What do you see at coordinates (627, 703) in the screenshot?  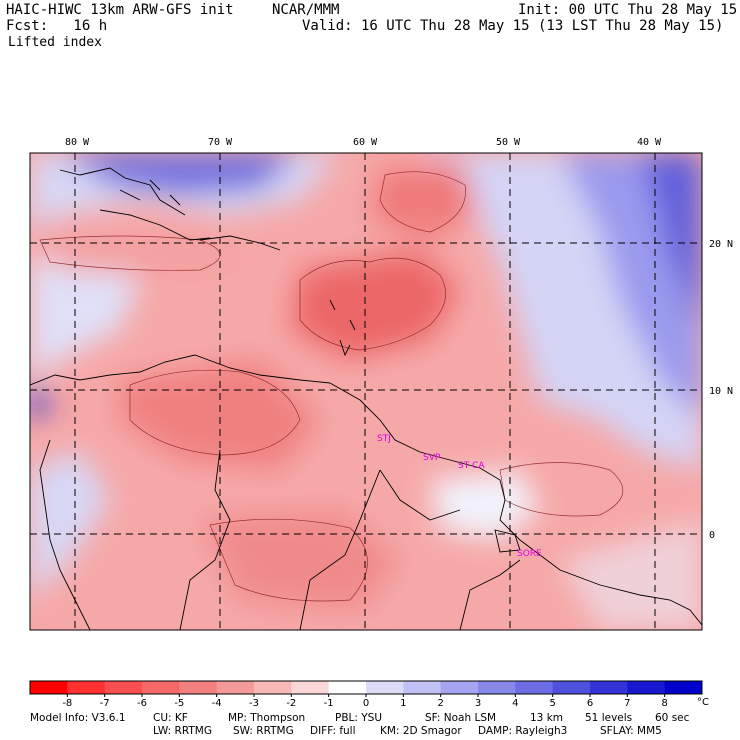 I see `colorbar-tick-label: 7` at bounding box center [627, 703].